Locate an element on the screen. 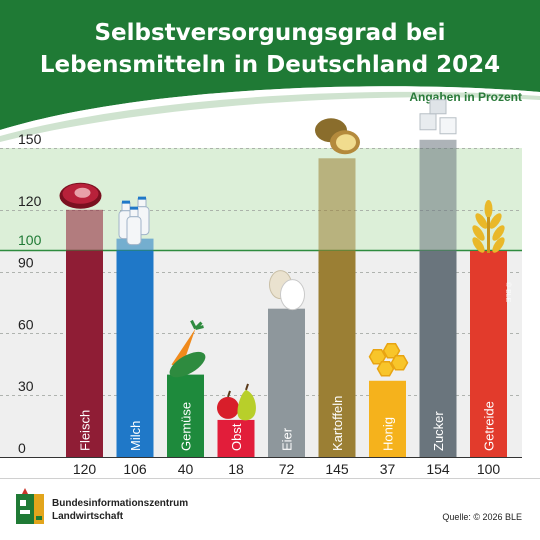 The image size is (540, 540). eggs-icon is located at coordinates (287, 290).